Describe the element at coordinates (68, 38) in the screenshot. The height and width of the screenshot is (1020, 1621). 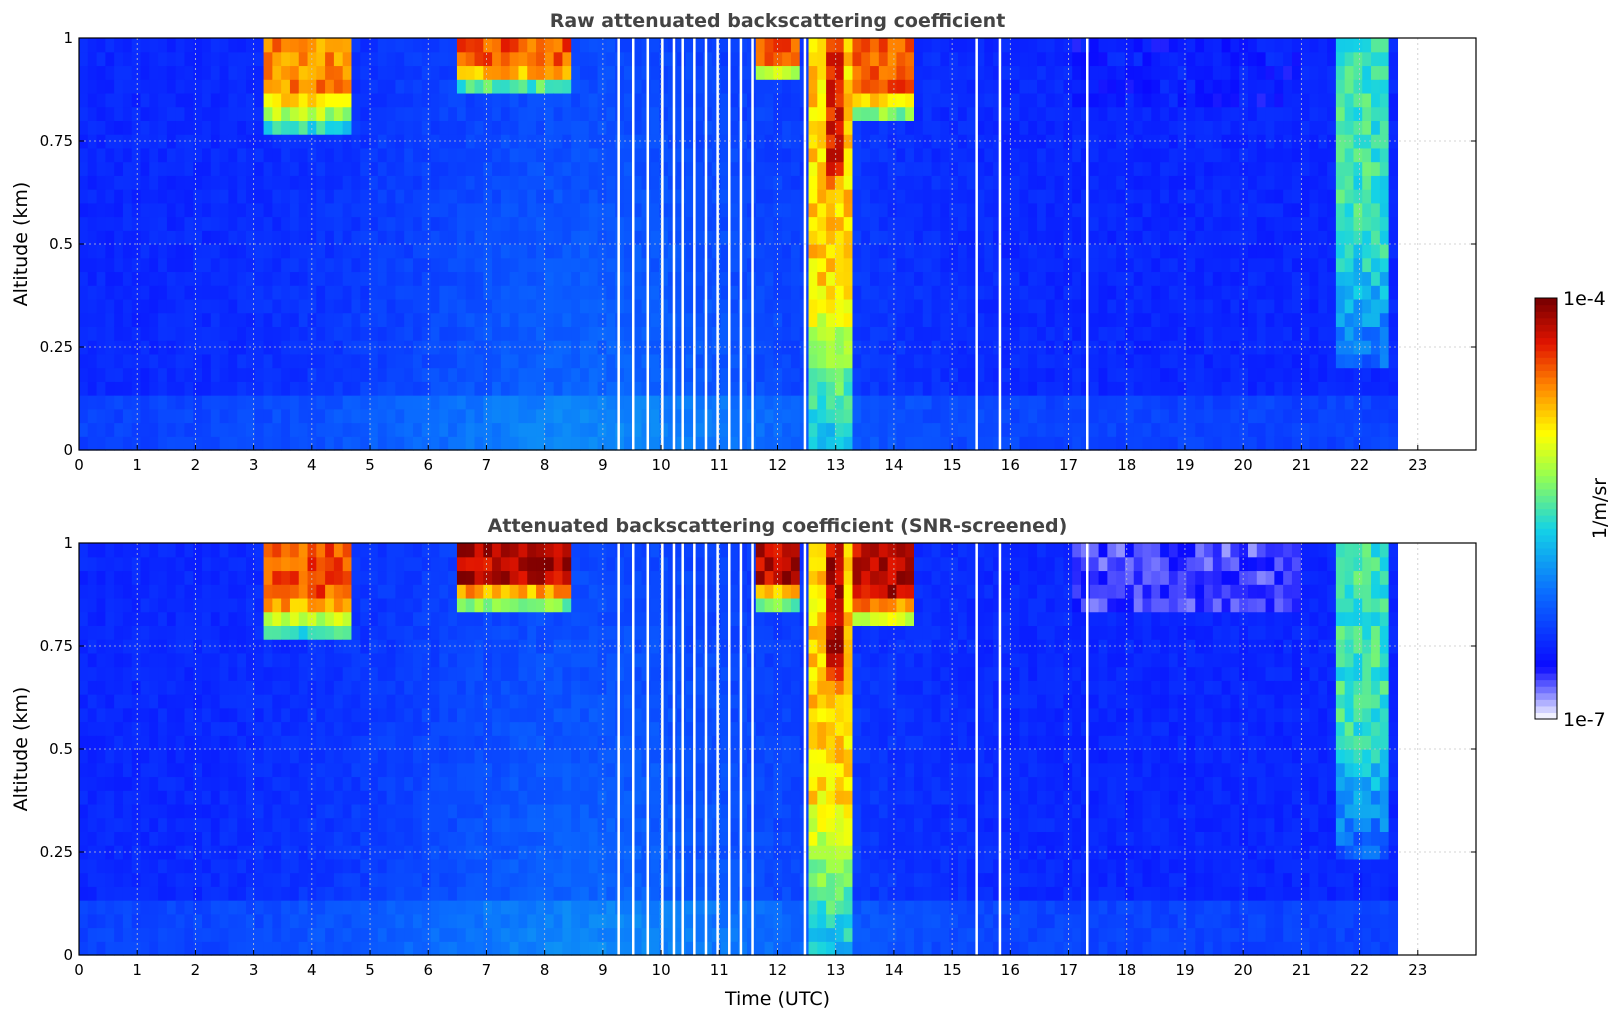
I see `y-tick-label: 1` at that location.